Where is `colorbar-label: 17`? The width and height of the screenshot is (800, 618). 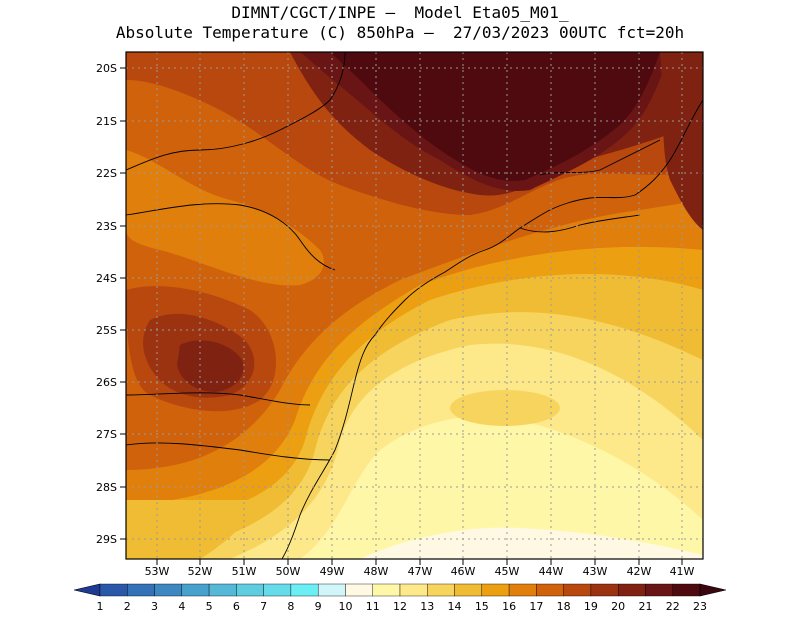
colorbar-label: 17 is located at coordinates (536, 606).